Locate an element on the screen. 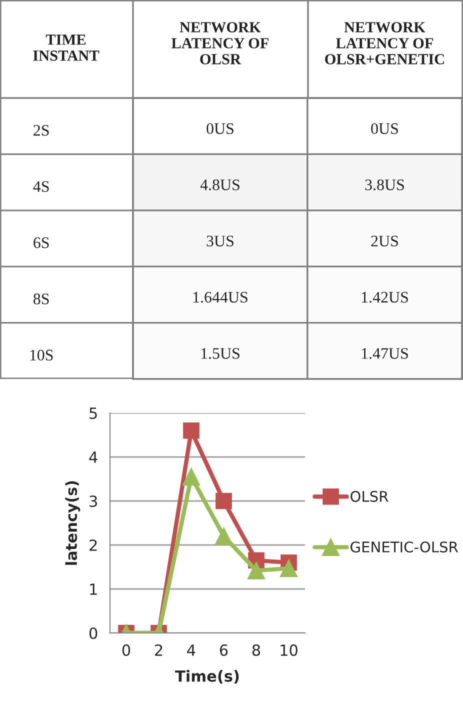  x-tick-label: NETWORK LATENCY OF OLSR is located at coordinates (220, 43).